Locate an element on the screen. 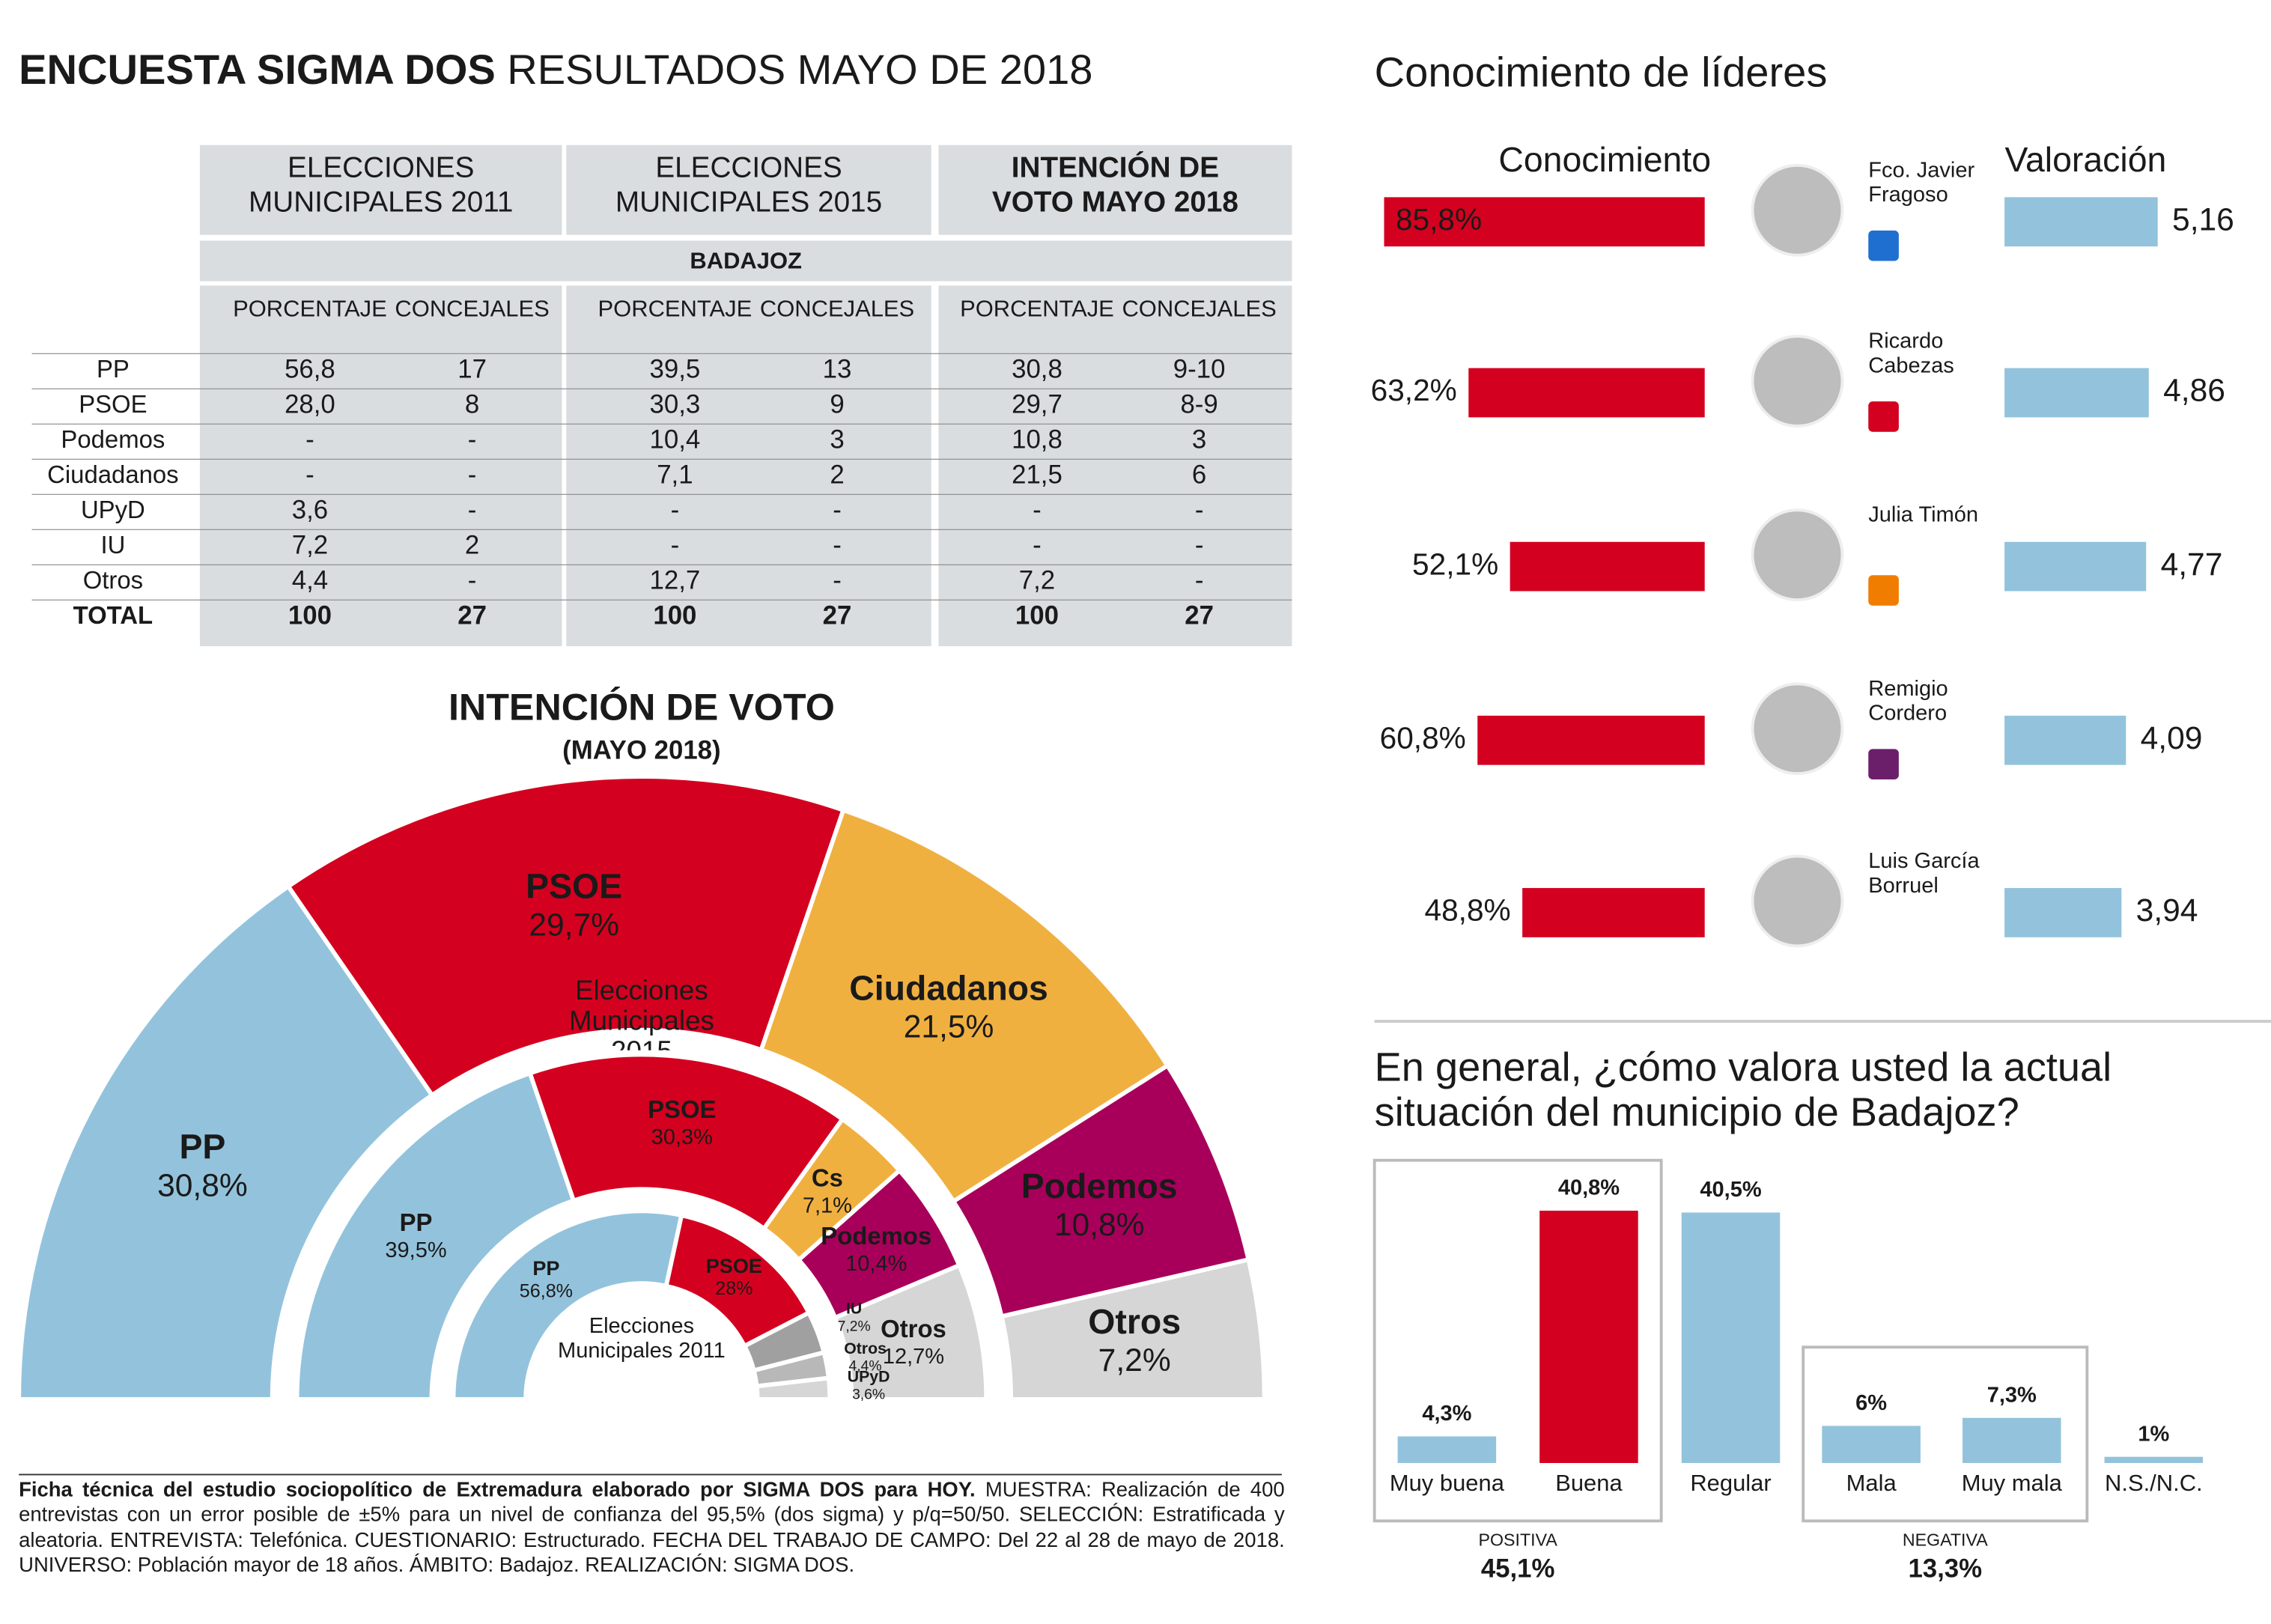 The width and height of the screenshot is (2271, 1624). leader-name-box: Remigio Cordero is located at coordinates (1908, 701).